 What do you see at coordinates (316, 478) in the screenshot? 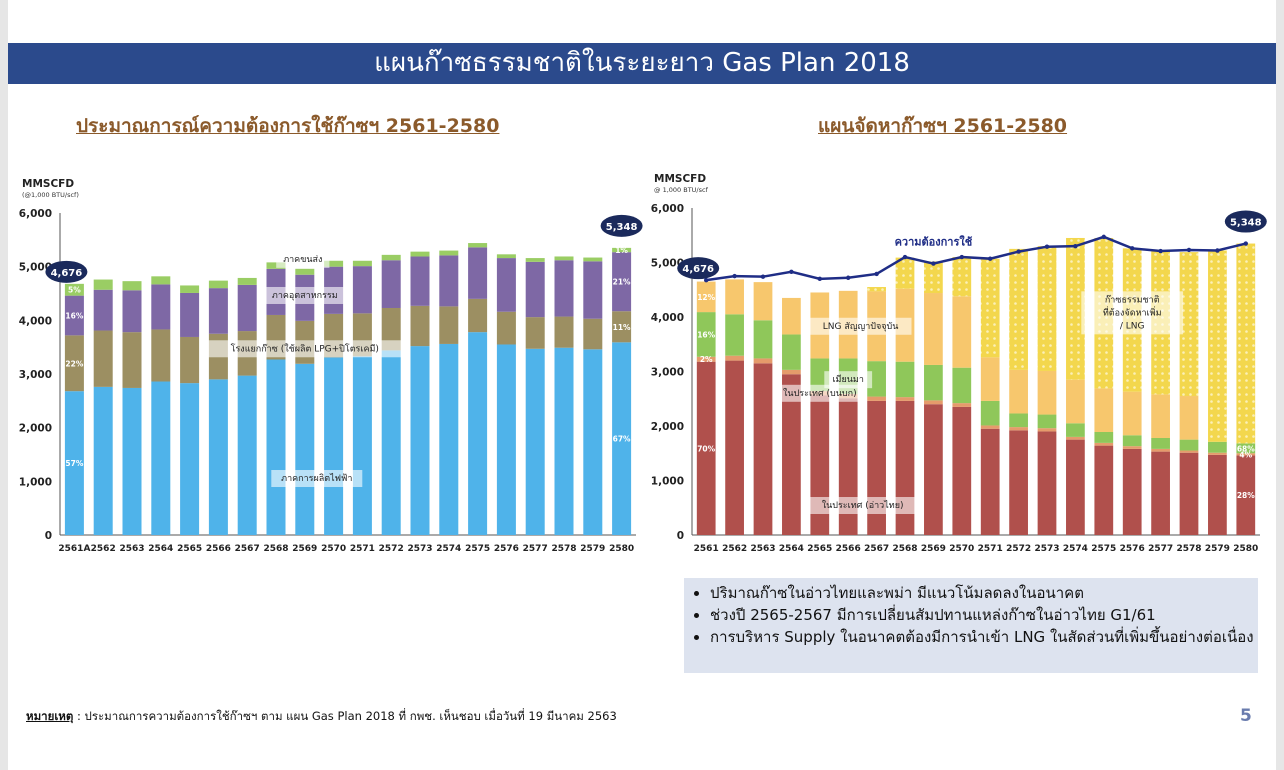
I see `series-label: ภาคการผลิตไฟฟ้า` at bounding box center [316, 478].